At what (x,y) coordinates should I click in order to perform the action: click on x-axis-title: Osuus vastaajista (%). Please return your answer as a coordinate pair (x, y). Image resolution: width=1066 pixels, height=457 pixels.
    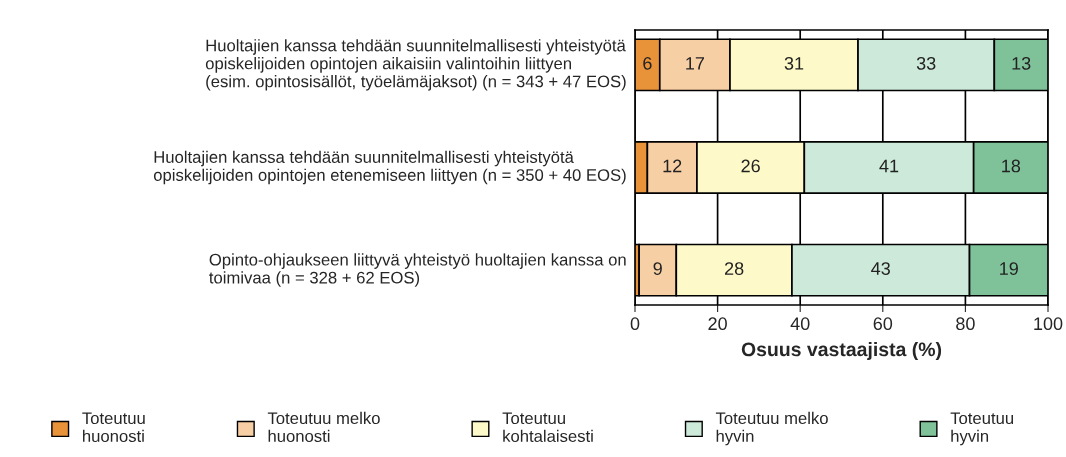
    Looking at the image, I should click on (841, 351).